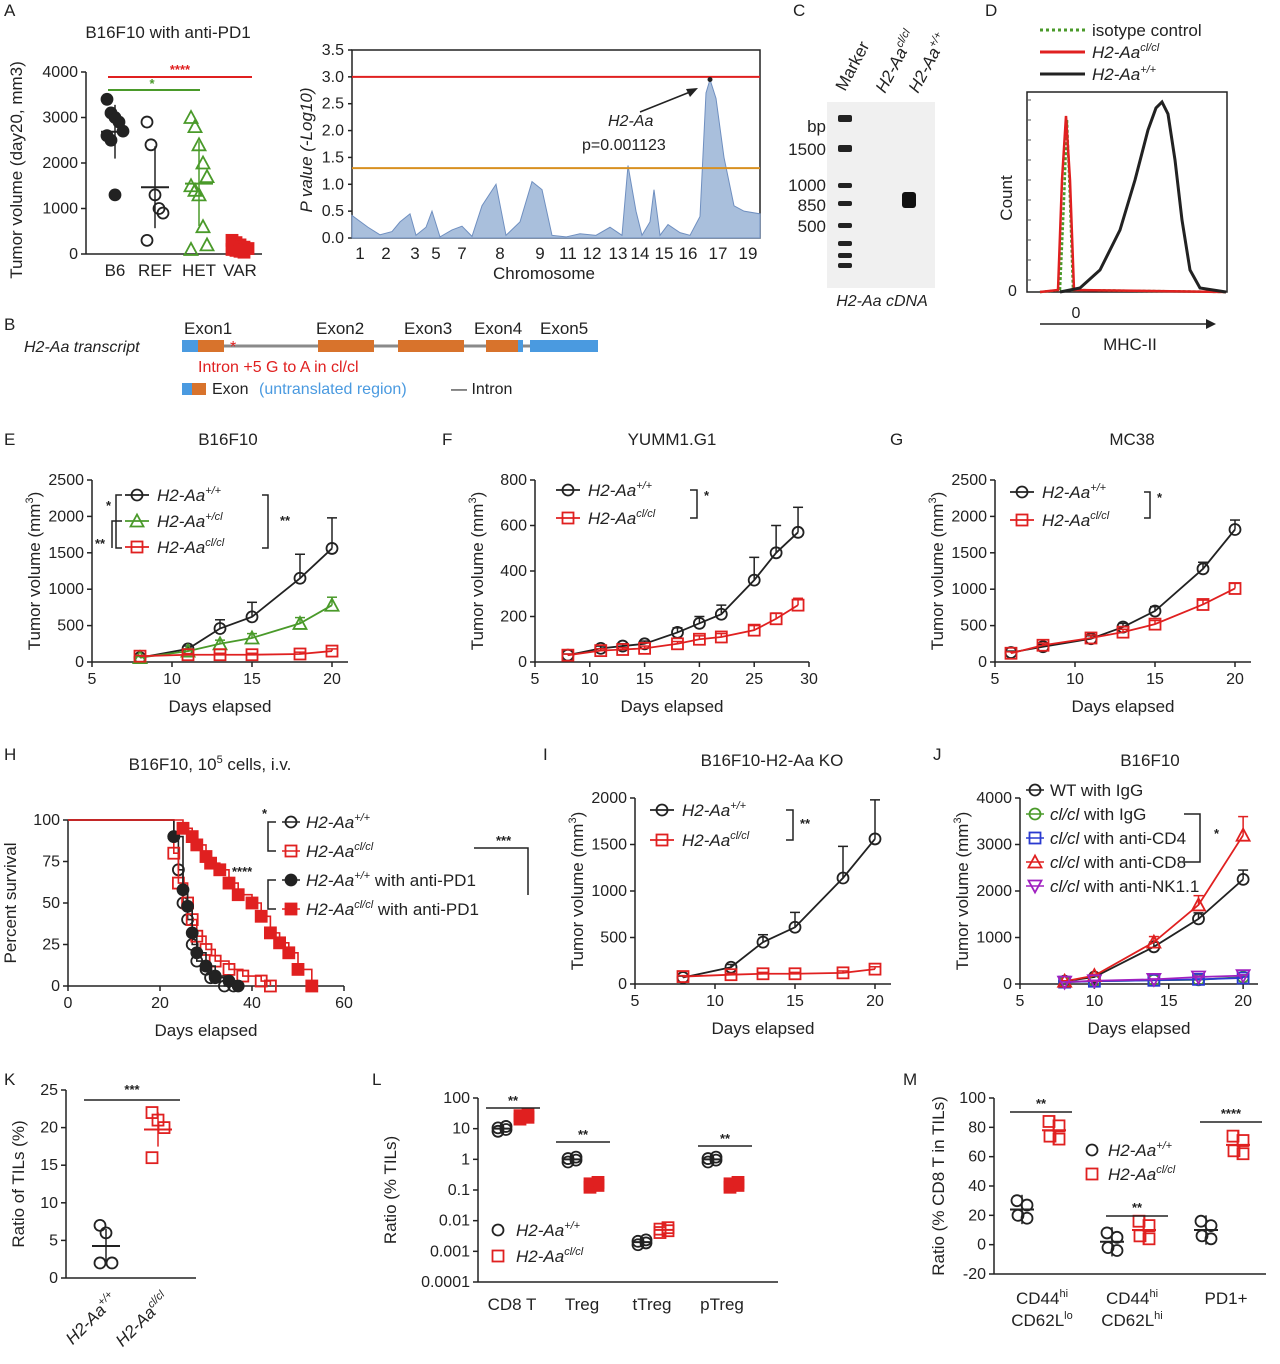 The width and height of the screenshot is (1280, 1364). What do you see at coordinates (447, 439) in the screenshot?
I see `panel-letter-f: F` at bounding box center [447, 439].